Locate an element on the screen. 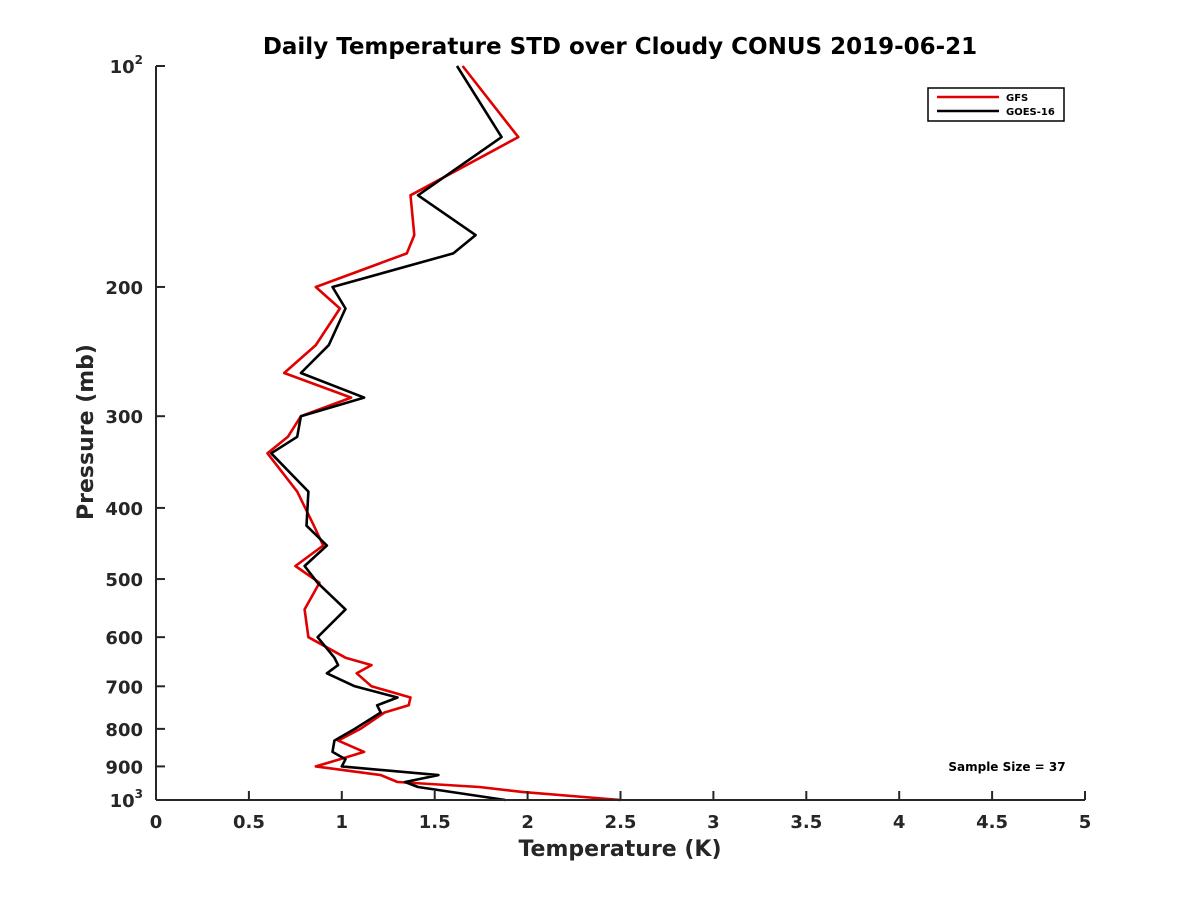 This screenshot has height=900, width=1200. x-axis-label: Temperature (K) is located at coordinates (619, 849).